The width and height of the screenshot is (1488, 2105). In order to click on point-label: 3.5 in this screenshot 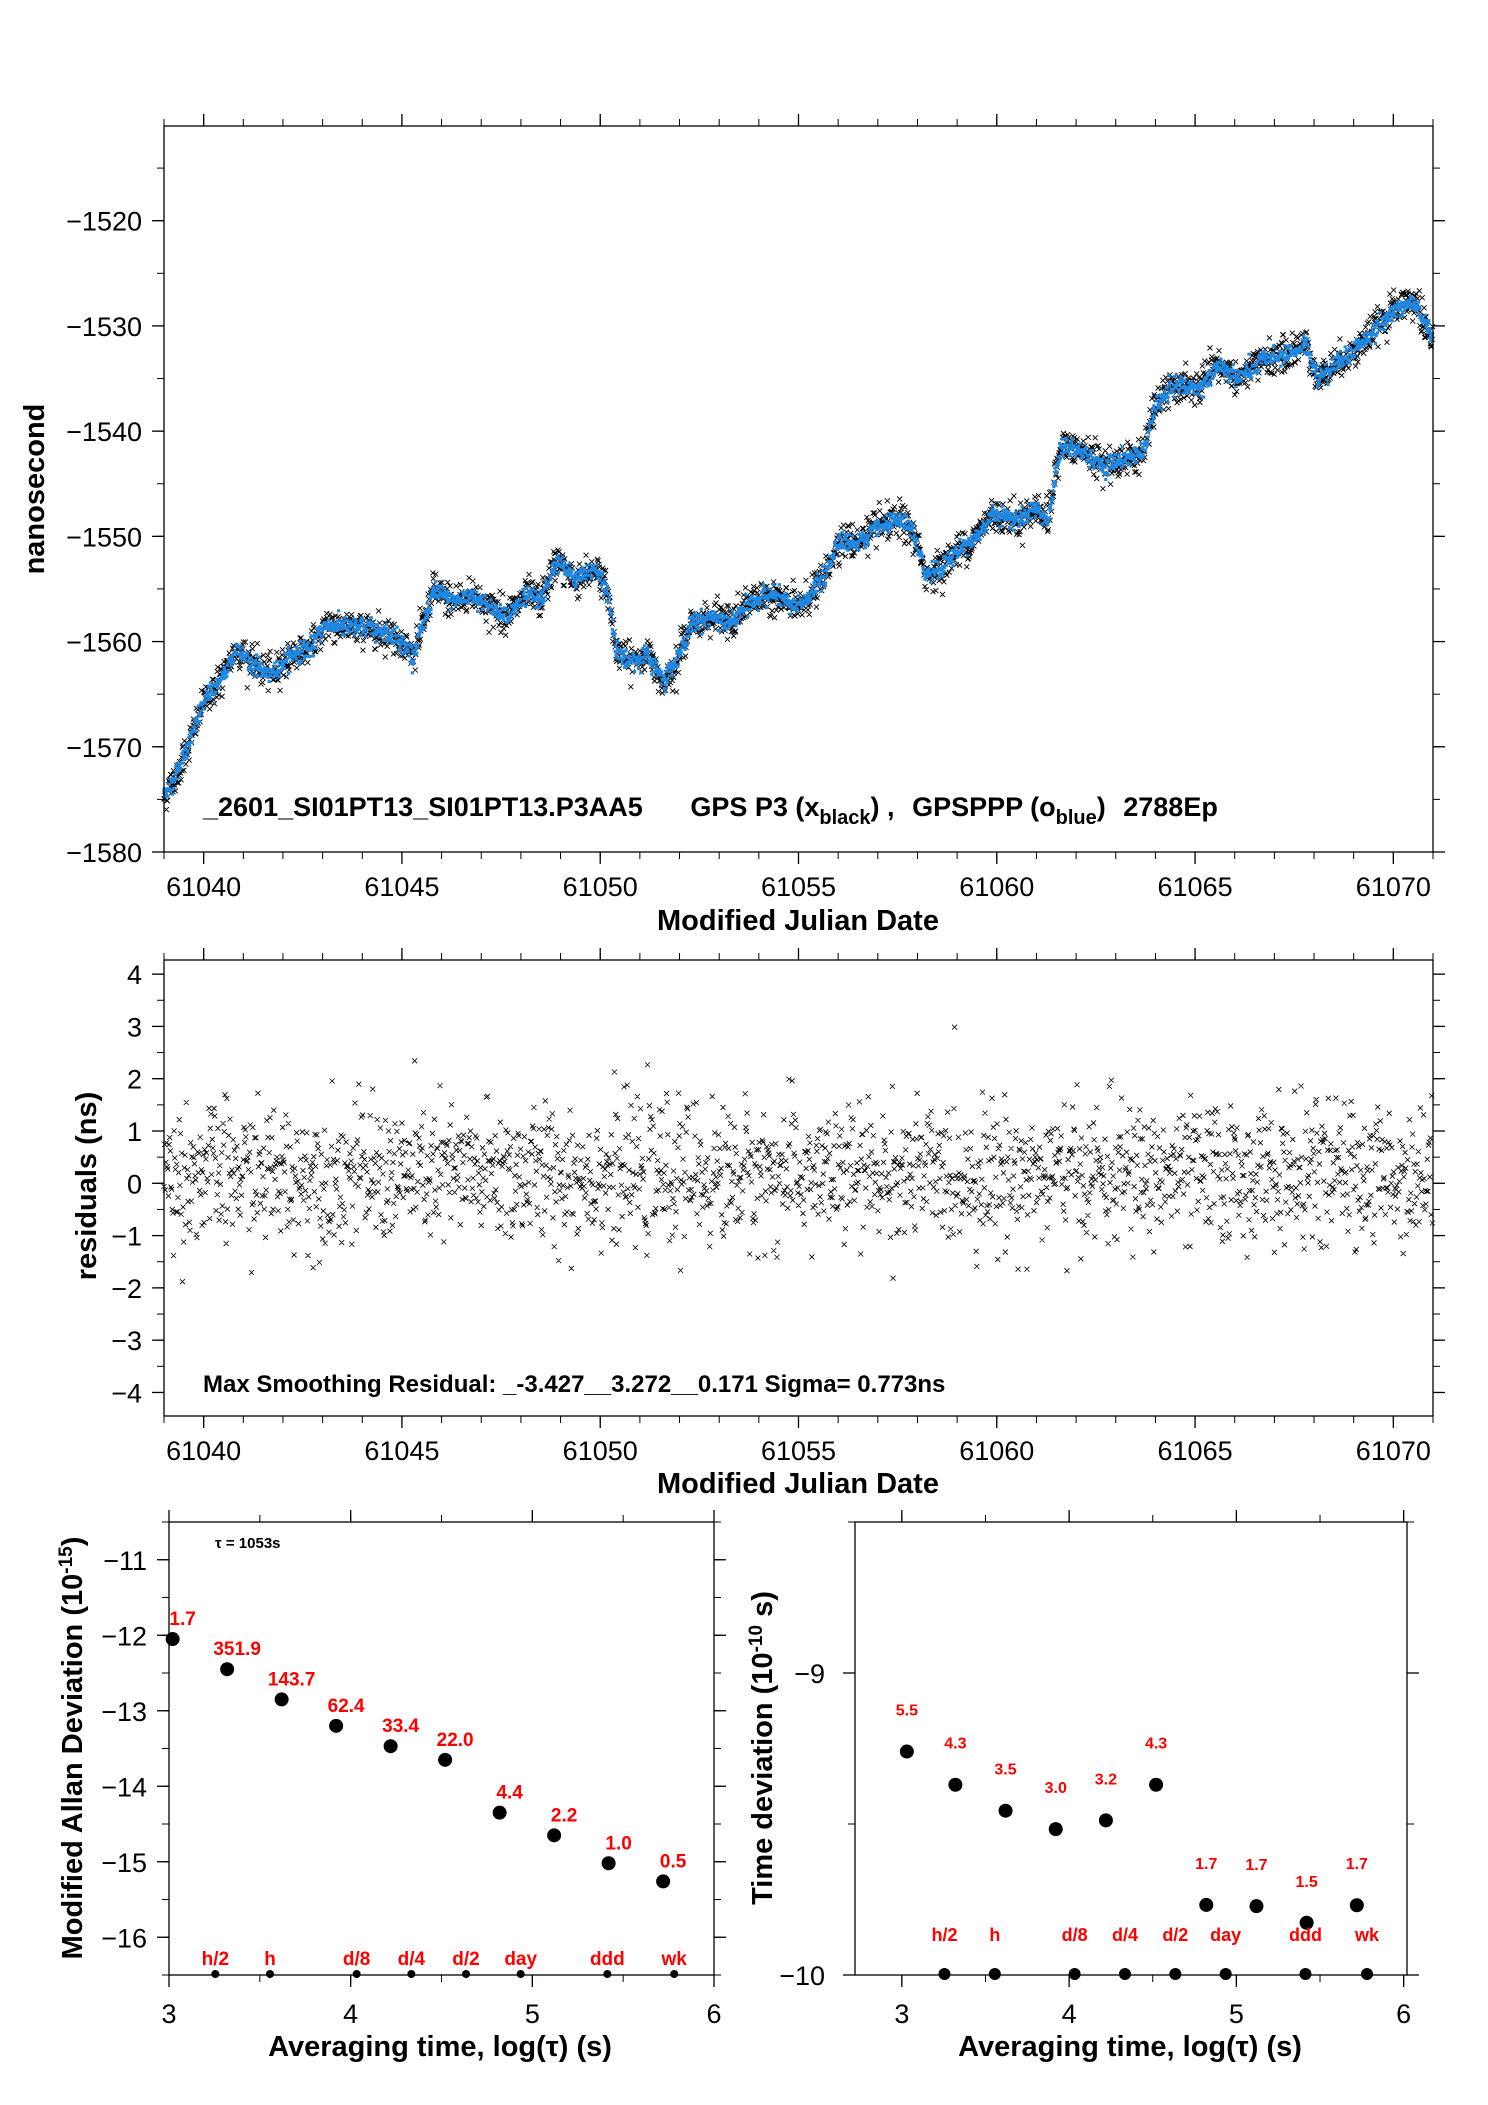, I will do `click(1005, 1770)`.